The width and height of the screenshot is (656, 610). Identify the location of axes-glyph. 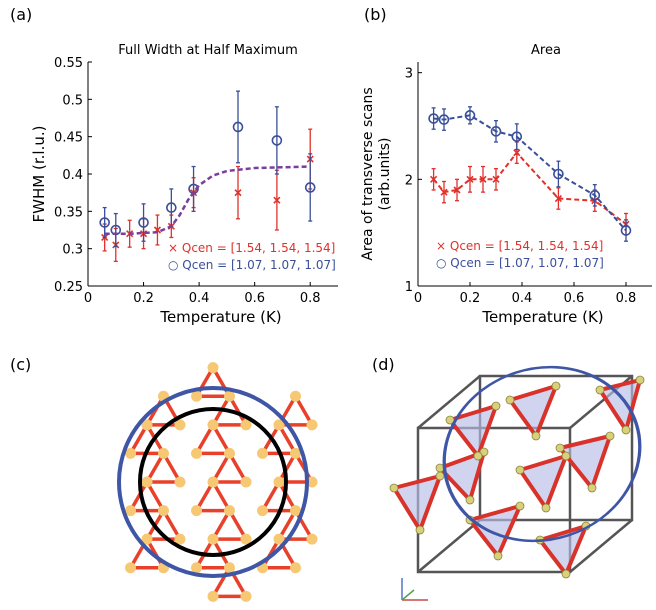
(414, 589).